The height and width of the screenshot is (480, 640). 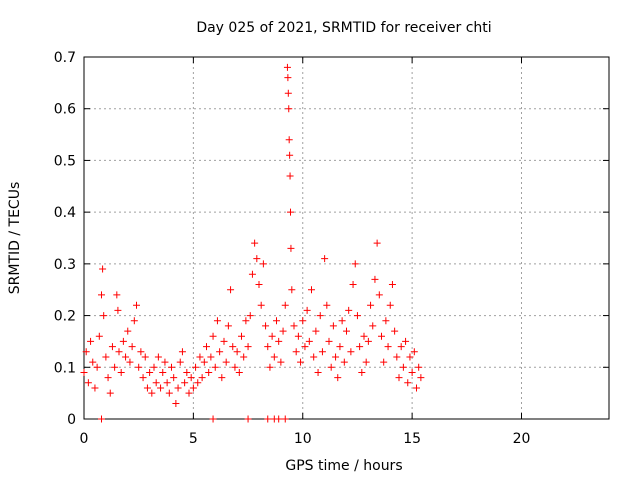 What do you see at coordinates (343, 466) in the screenshot?
I see `x-axis-label: GPS time / hours` at bounding box center [343, 466].